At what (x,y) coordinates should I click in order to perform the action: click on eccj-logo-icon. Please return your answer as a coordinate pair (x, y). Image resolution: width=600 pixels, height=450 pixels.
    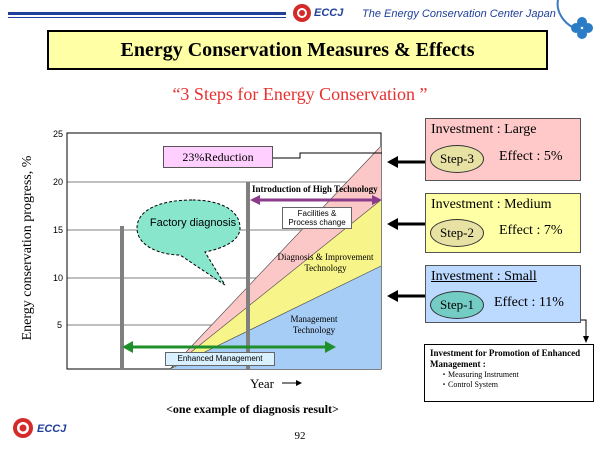
    Looking at the image, I should click on (302, 13).